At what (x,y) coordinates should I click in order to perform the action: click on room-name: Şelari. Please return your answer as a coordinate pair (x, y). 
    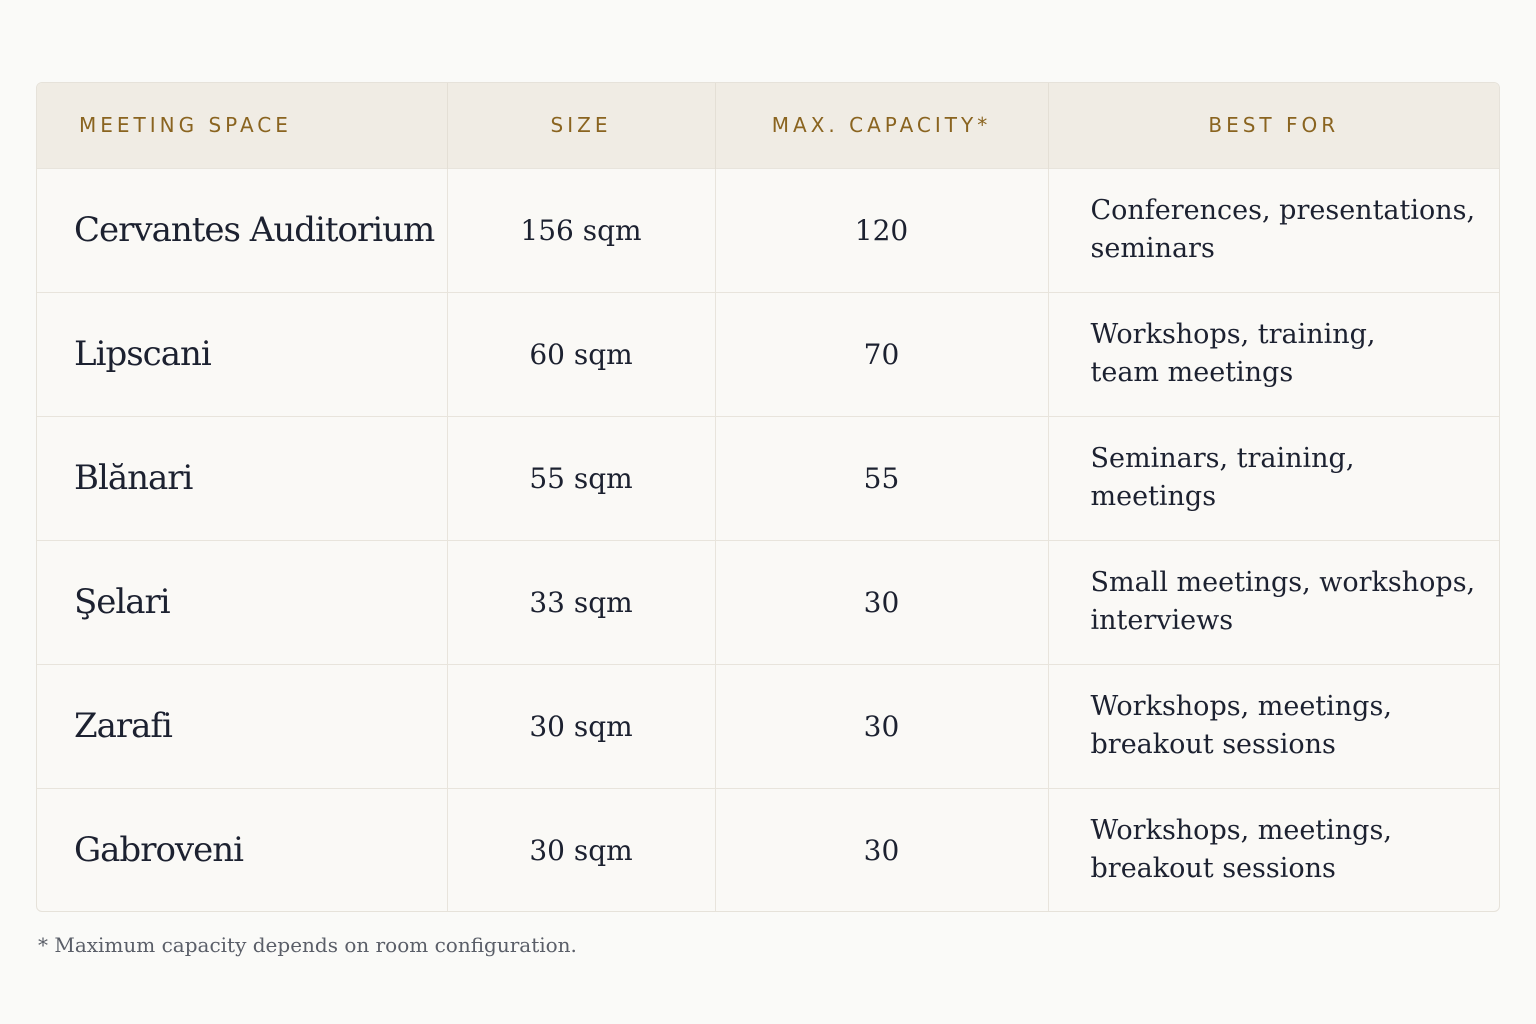
    Looking at the image, I should click on (242, 601).